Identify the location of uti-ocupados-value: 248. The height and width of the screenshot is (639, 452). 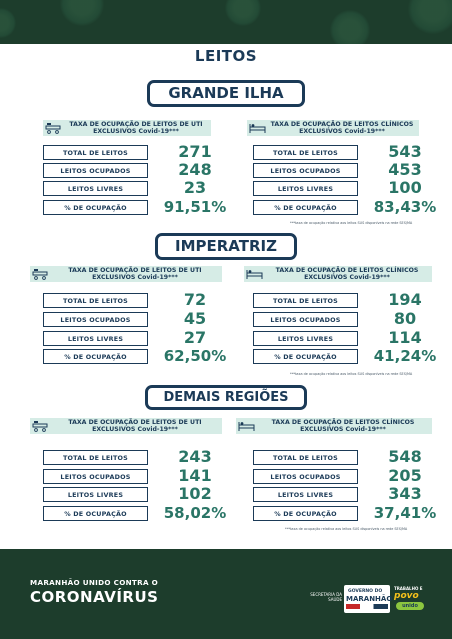
(195, 169).